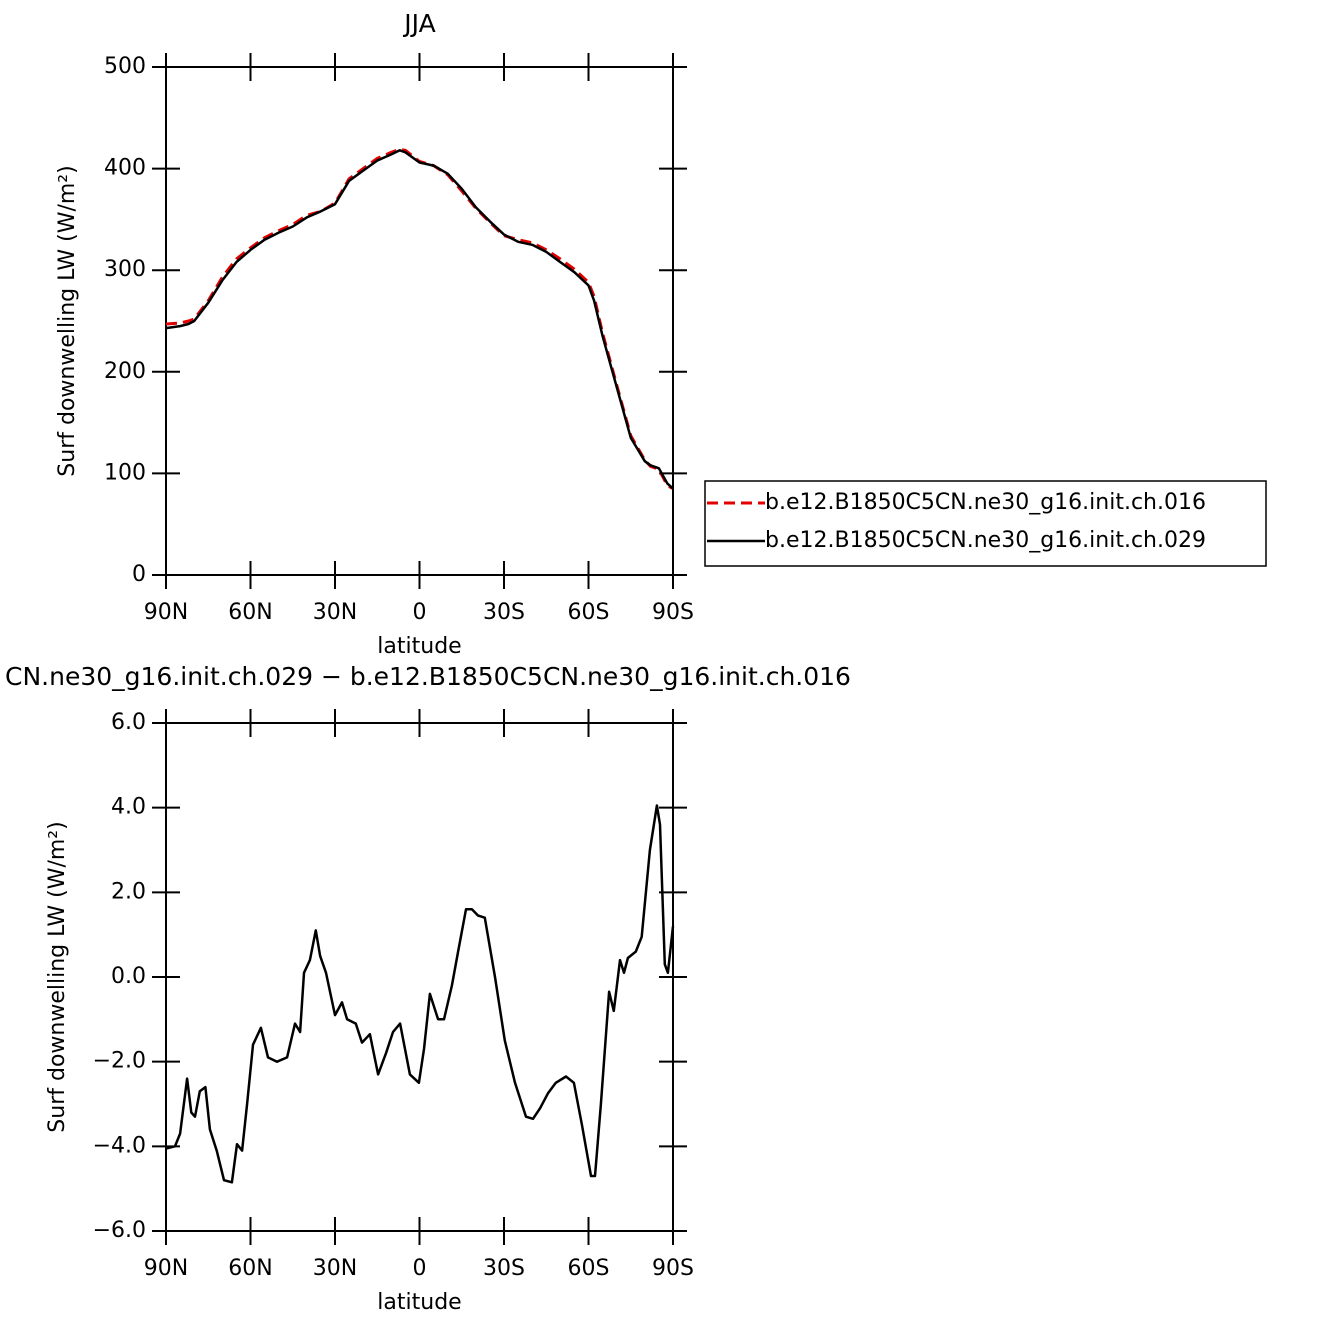 This screenshot has width=1322, height=1325. What do you see at coordinates (128, 807) in the screenshot?
I see `y-tick-label: 4.0` at bounding box center [128, 807].